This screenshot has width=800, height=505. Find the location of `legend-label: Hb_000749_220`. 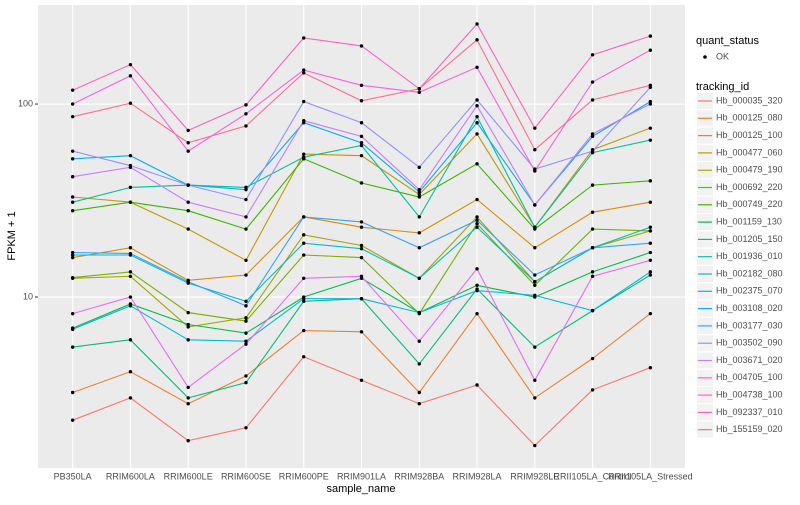

legend-label: Hb_000749_220 is located at coordinates (749, 204).